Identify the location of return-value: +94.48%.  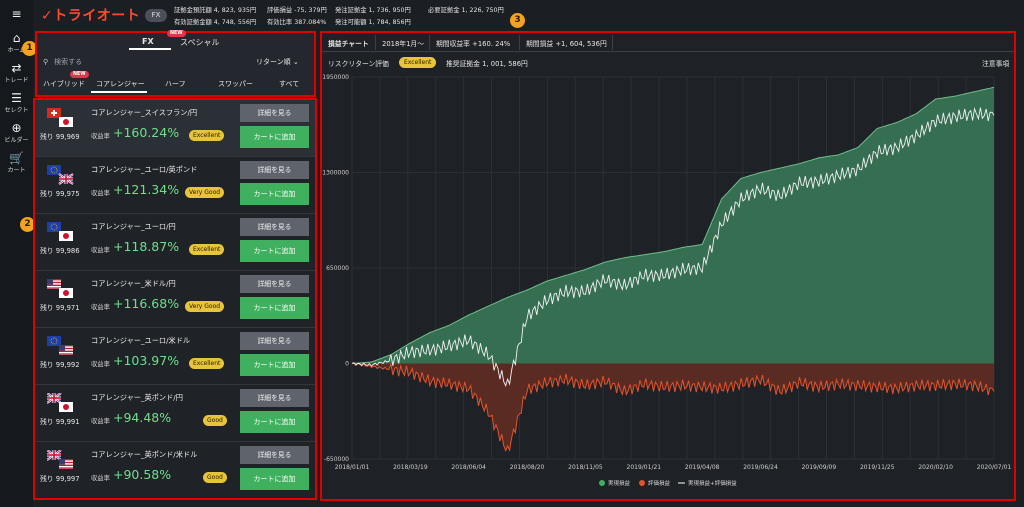
(142, 417).